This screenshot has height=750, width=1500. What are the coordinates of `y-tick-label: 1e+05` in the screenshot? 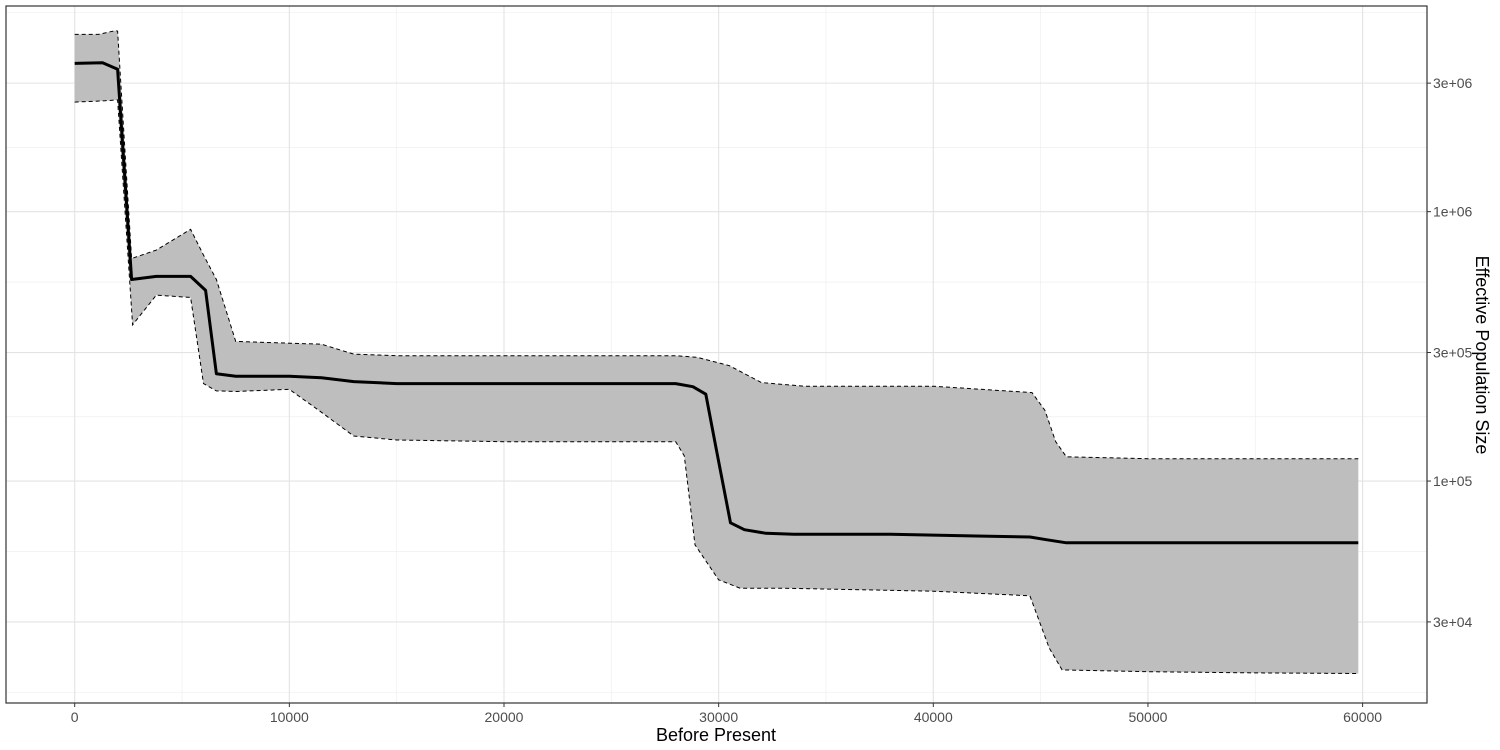 It's located at (1453, 481).